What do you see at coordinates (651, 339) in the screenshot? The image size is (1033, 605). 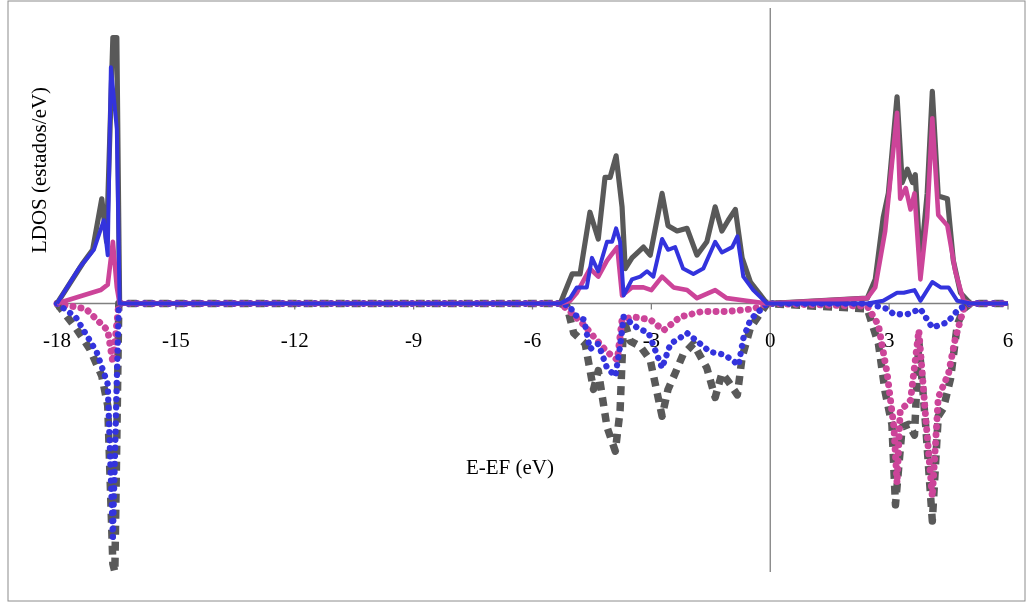 I see `x-tick-label: -3` at bounding box center [651, 339].